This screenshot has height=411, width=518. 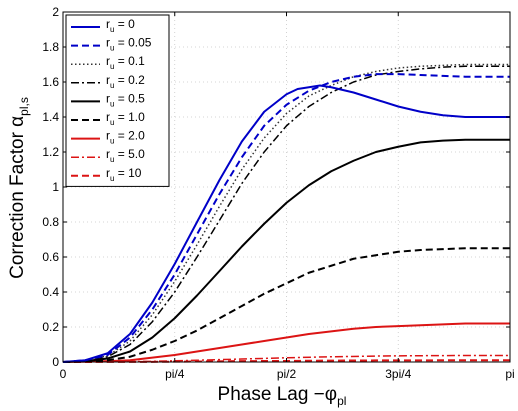 I want to click on legend-label: ru = 0.05, so click(x=129, y=44).